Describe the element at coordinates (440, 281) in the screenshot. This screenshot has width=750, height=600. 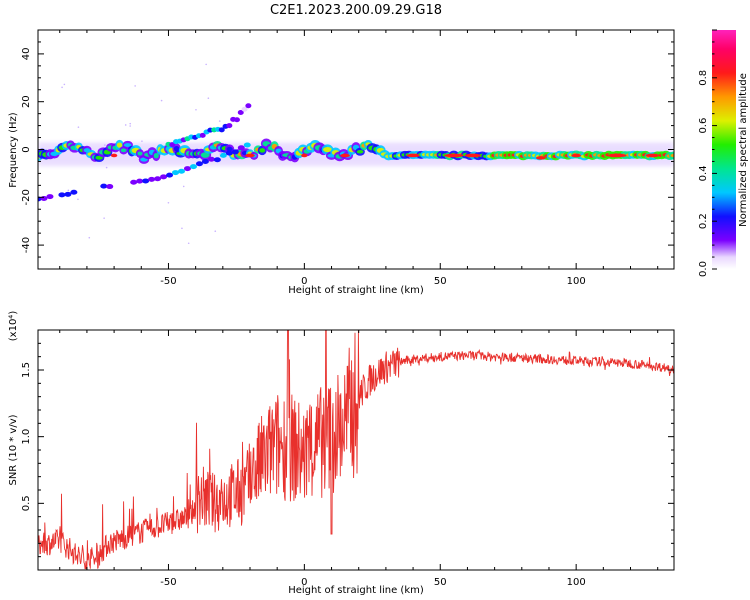
I see `spectro-x-tick-label: 50` at that location.